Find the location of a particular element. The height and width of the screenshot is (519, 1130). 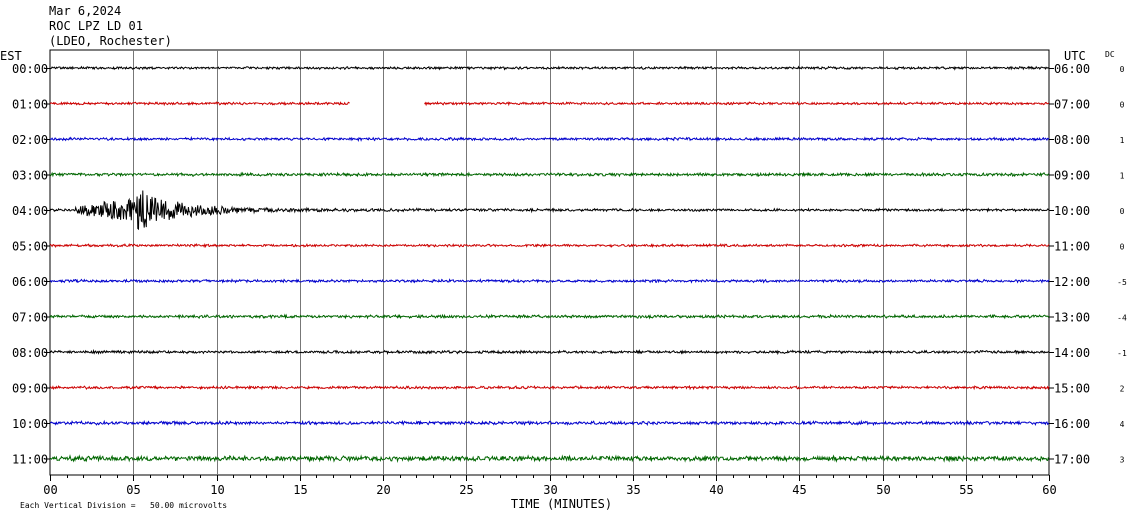

x-tick-label: 50 is located at coordinates (883, 490).